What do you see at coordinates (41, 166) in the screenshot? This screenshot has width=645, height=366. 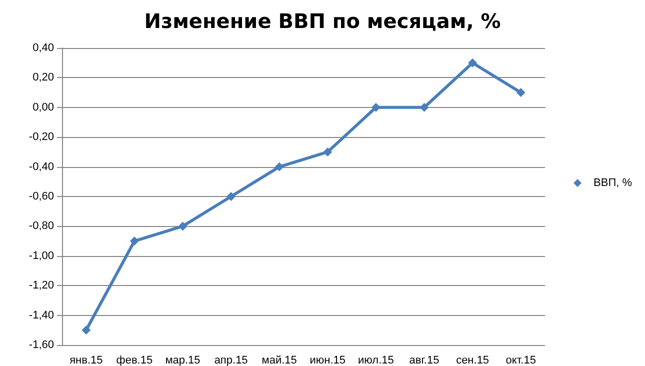 I see `y-tick-label: -0,40` at bounding box center [41, 166].